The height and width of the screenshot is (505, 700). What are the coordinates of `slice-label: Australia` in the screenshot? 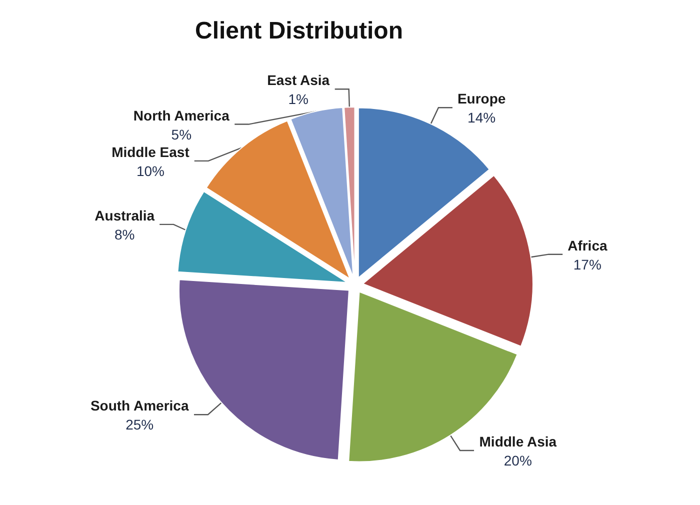 It's located at (124, 215).